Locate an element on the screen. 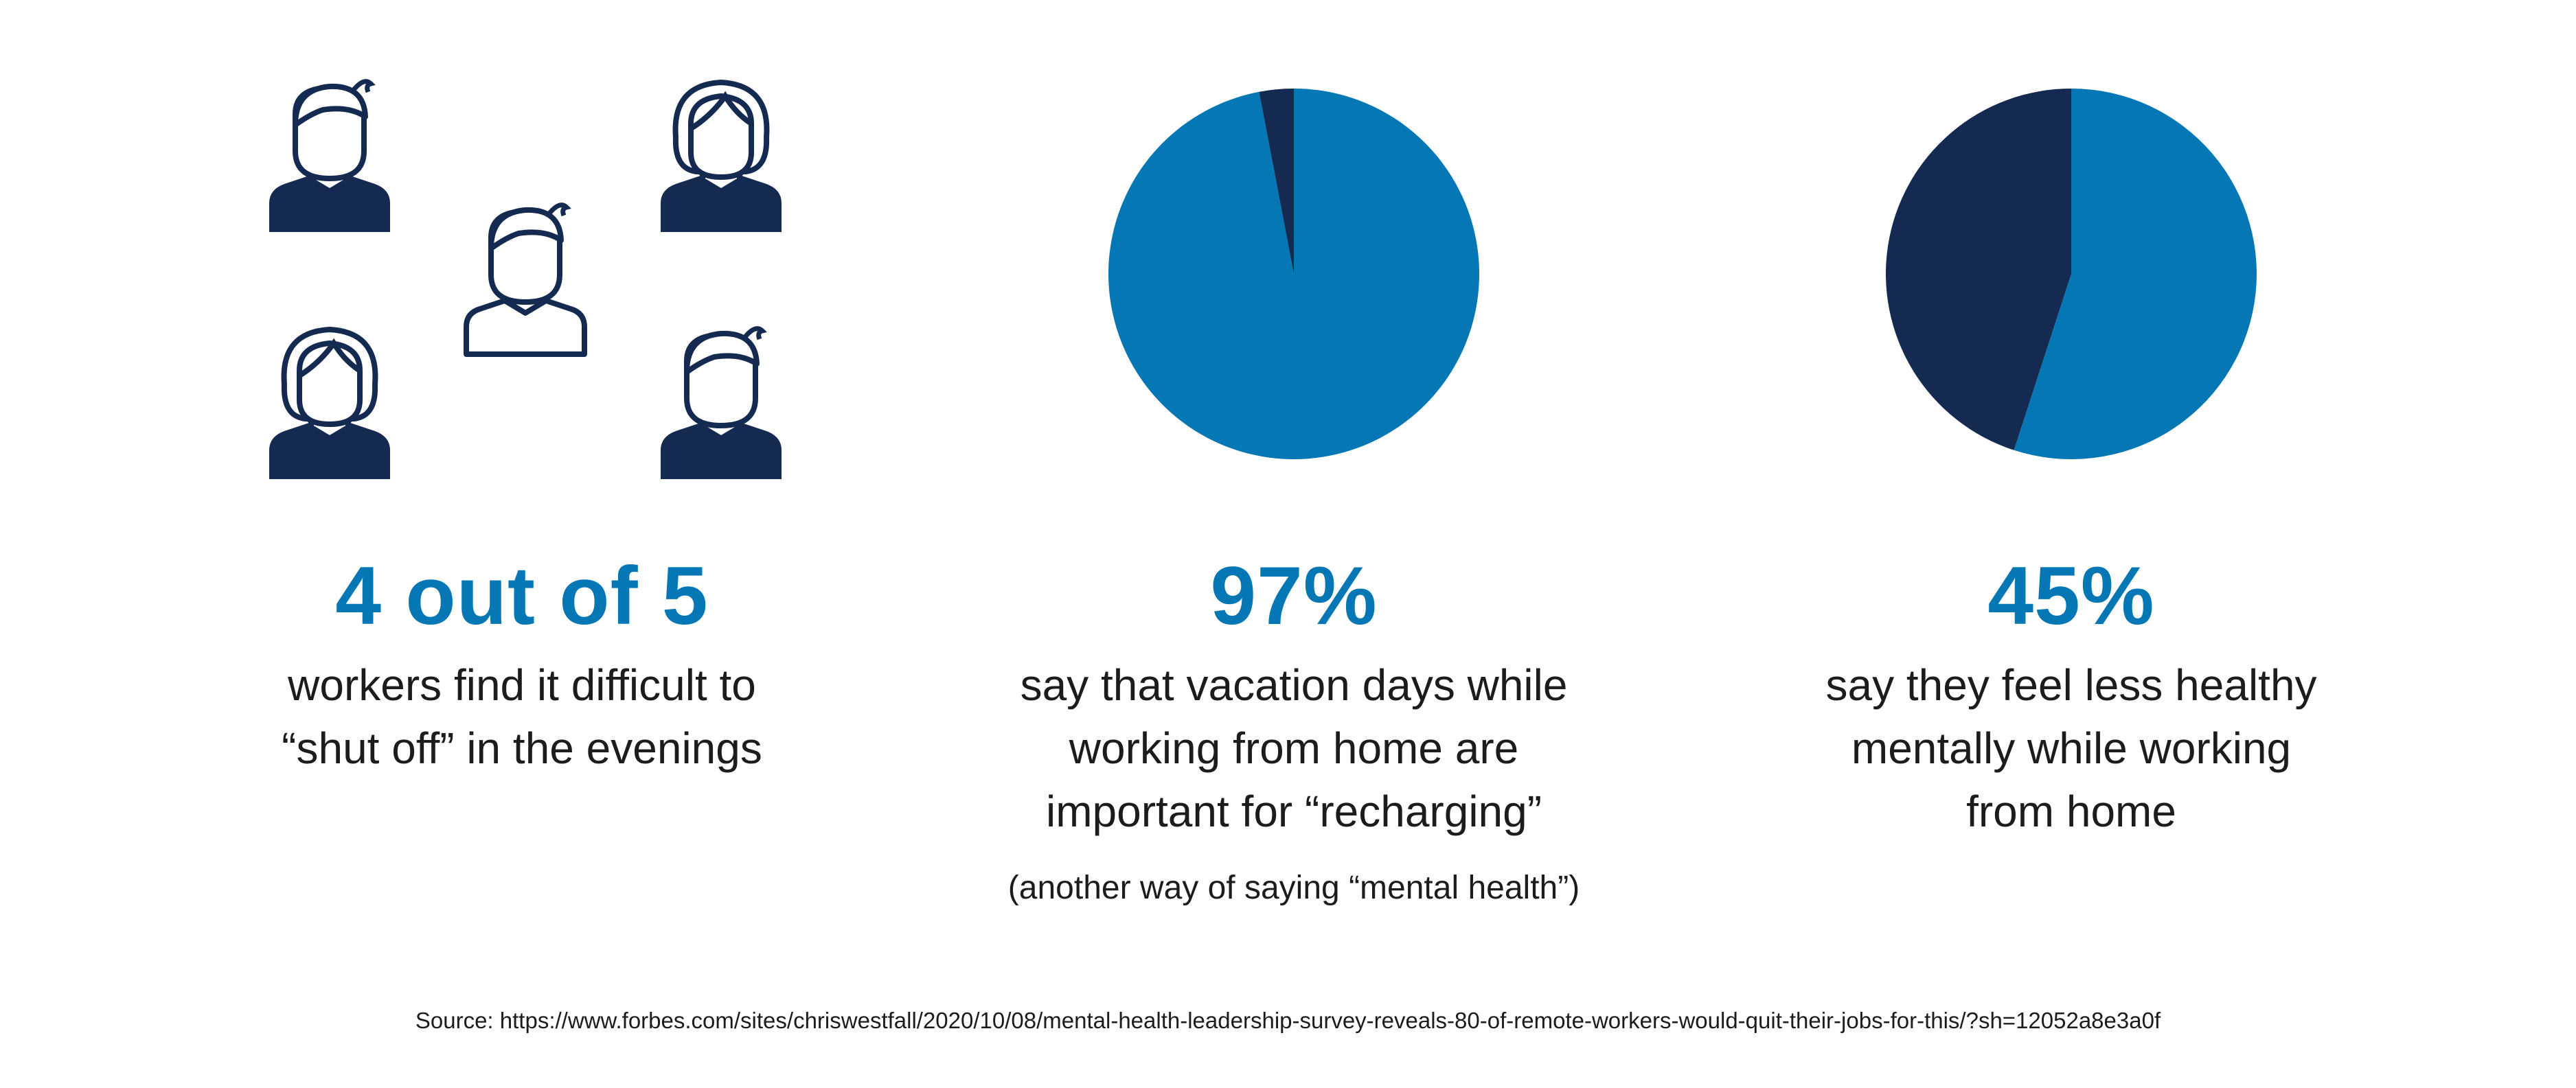 Image resolution: width=2576 pixels, height=1088 pixels. description-line: from home is located at coordinates (2071, 811).